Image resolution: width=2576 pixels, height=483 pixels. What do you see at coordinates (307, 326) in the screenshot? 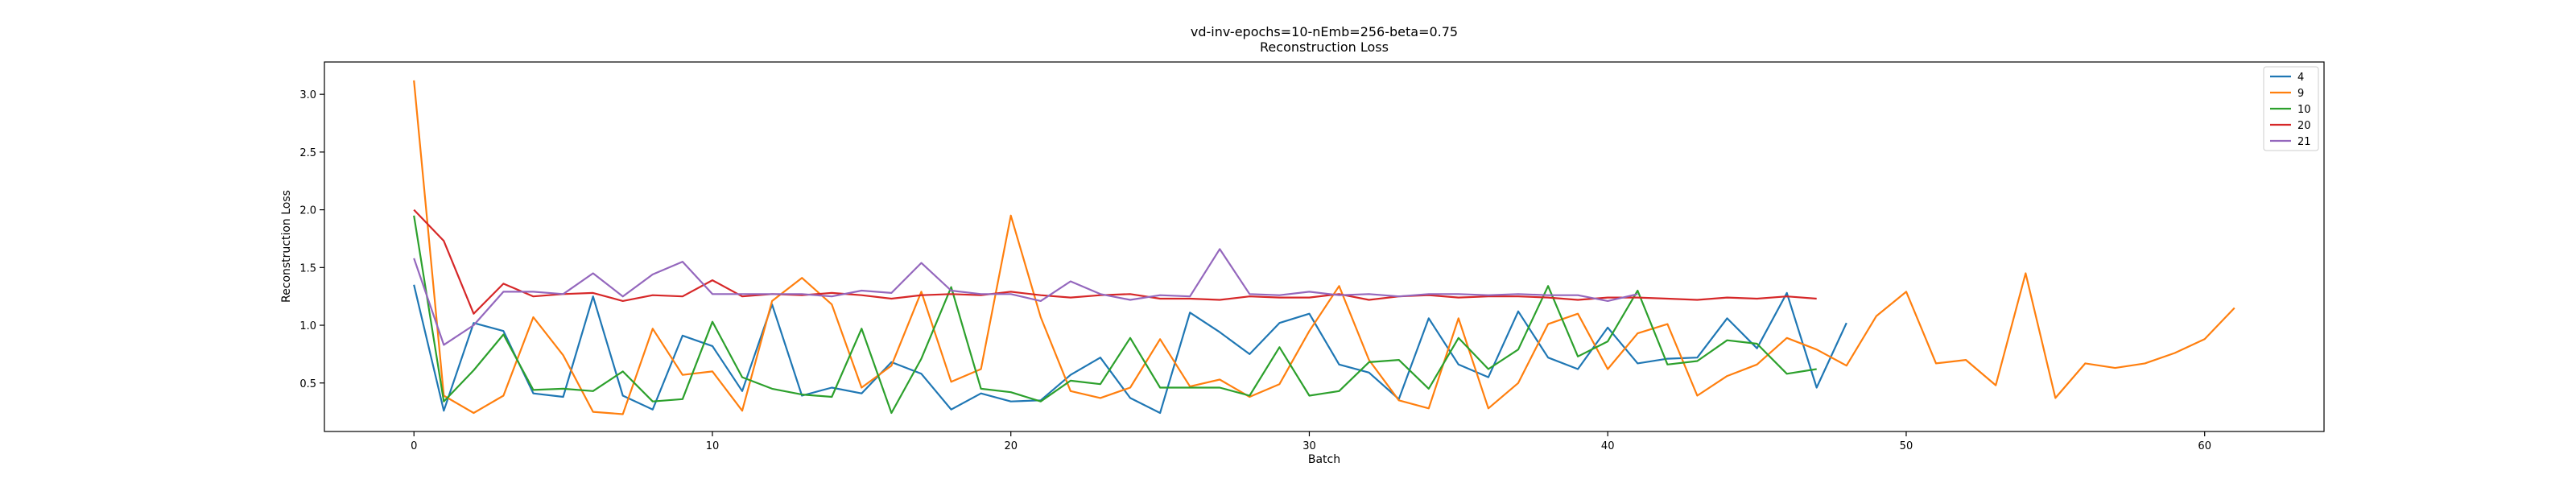
I see `y-tick-label: 1.0` at bounding box center [307, 326].